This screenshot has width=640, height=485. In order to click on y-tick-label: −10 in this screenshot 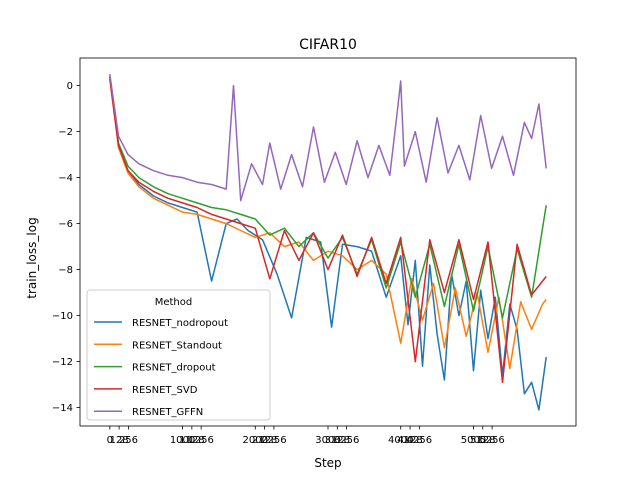, I will do `click(62, 316)`.